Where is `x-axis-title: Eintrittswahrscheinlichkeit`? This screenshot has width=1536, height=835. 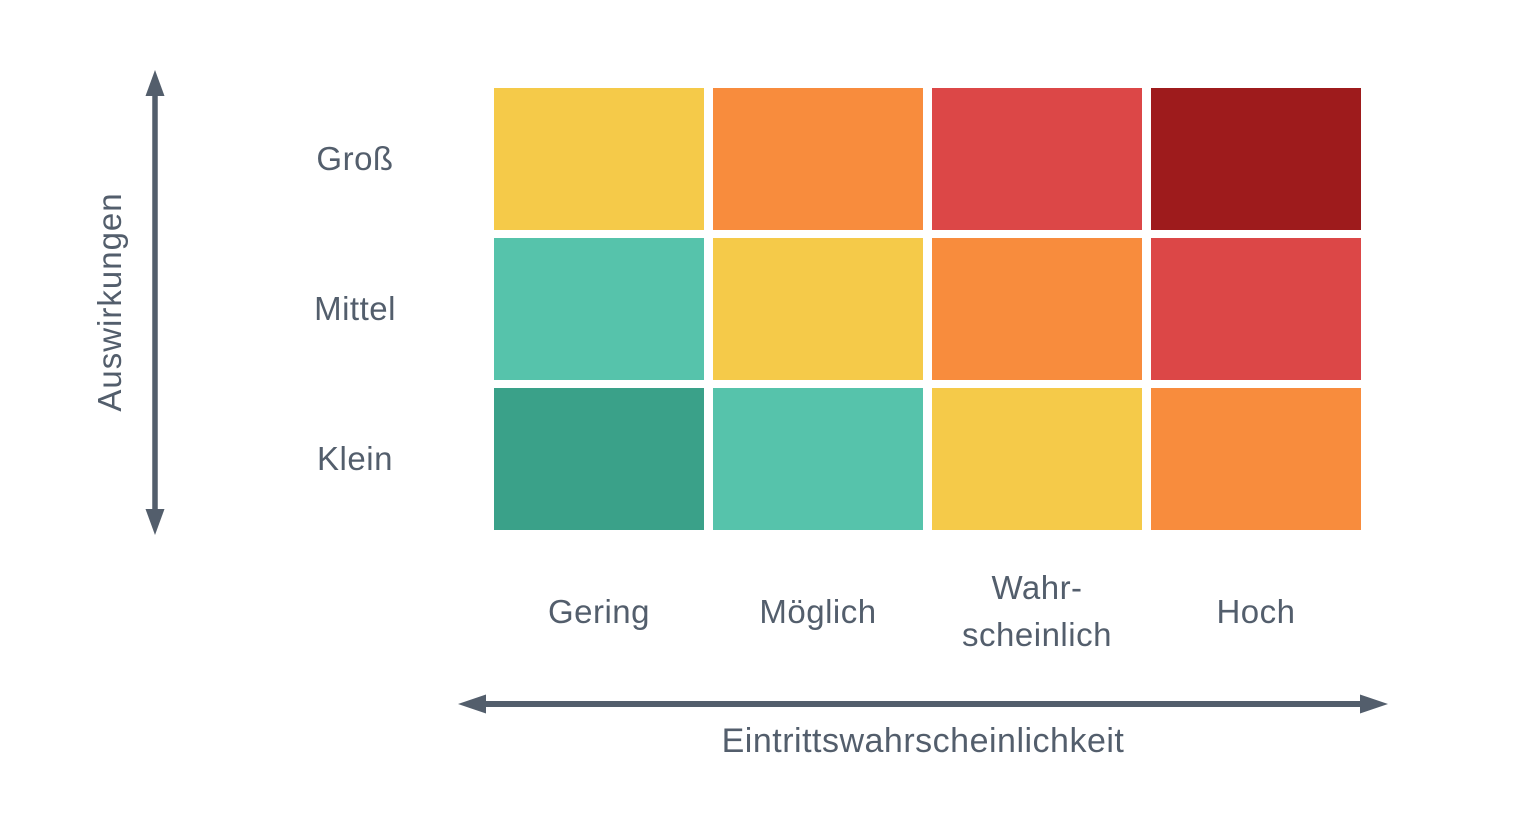 x-axis-title: Eintrittswahrscheinlichkeit is located at coordinates (923, 741).